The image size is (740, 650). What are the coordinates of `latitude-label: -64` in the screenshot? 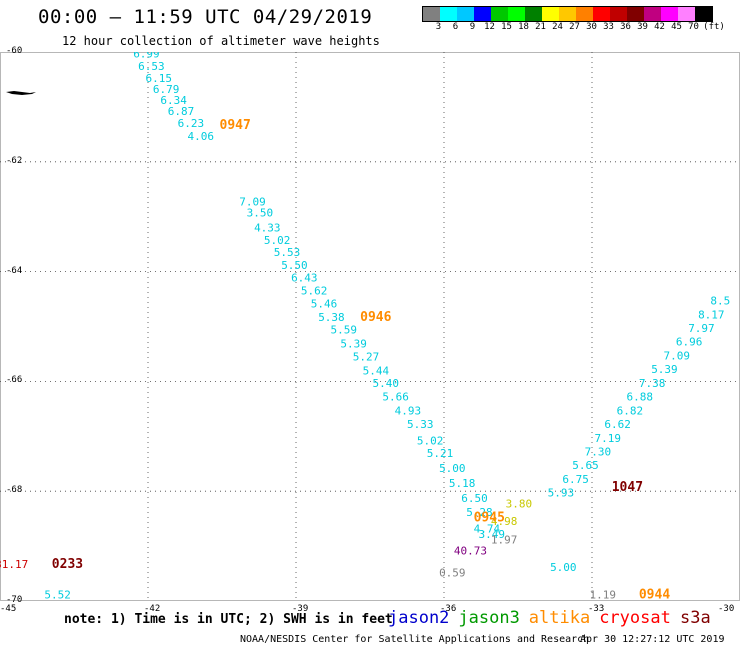 It's located at (14, 270).